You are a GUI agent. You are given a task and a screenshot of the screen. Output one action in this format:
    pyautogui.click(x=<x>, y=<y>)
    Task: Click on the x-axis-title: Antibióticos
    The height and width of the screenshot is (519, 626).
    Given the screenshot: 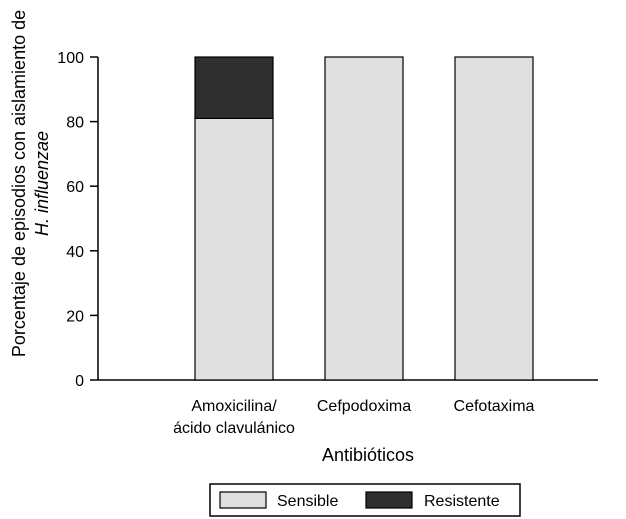 What is the action you would take?
    pyautogui.click(x=368, y=455)
    